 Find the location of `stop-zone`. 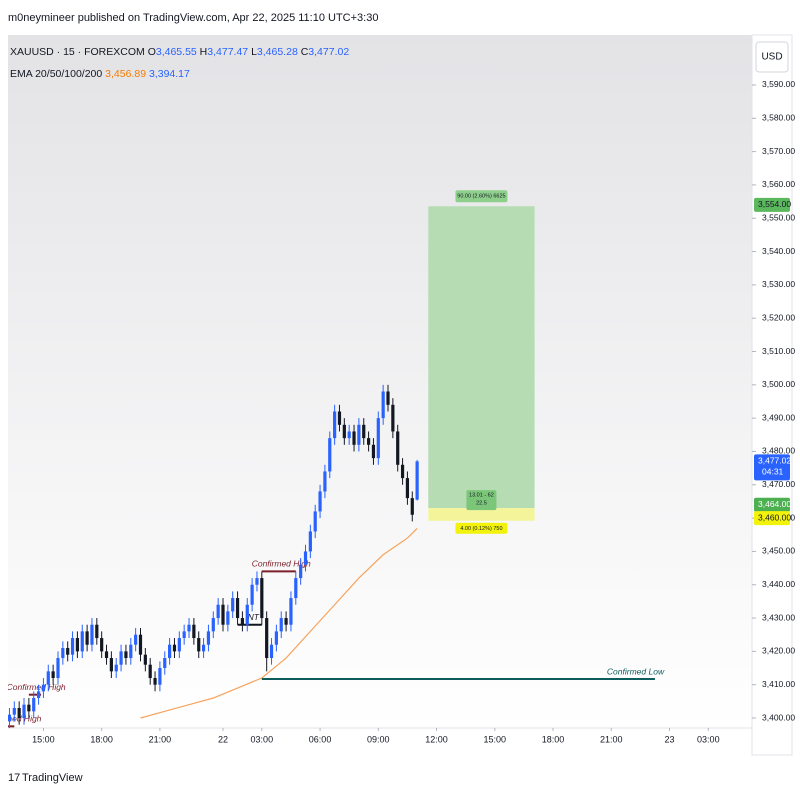

stop-zone is located at coordinates (481, 514).